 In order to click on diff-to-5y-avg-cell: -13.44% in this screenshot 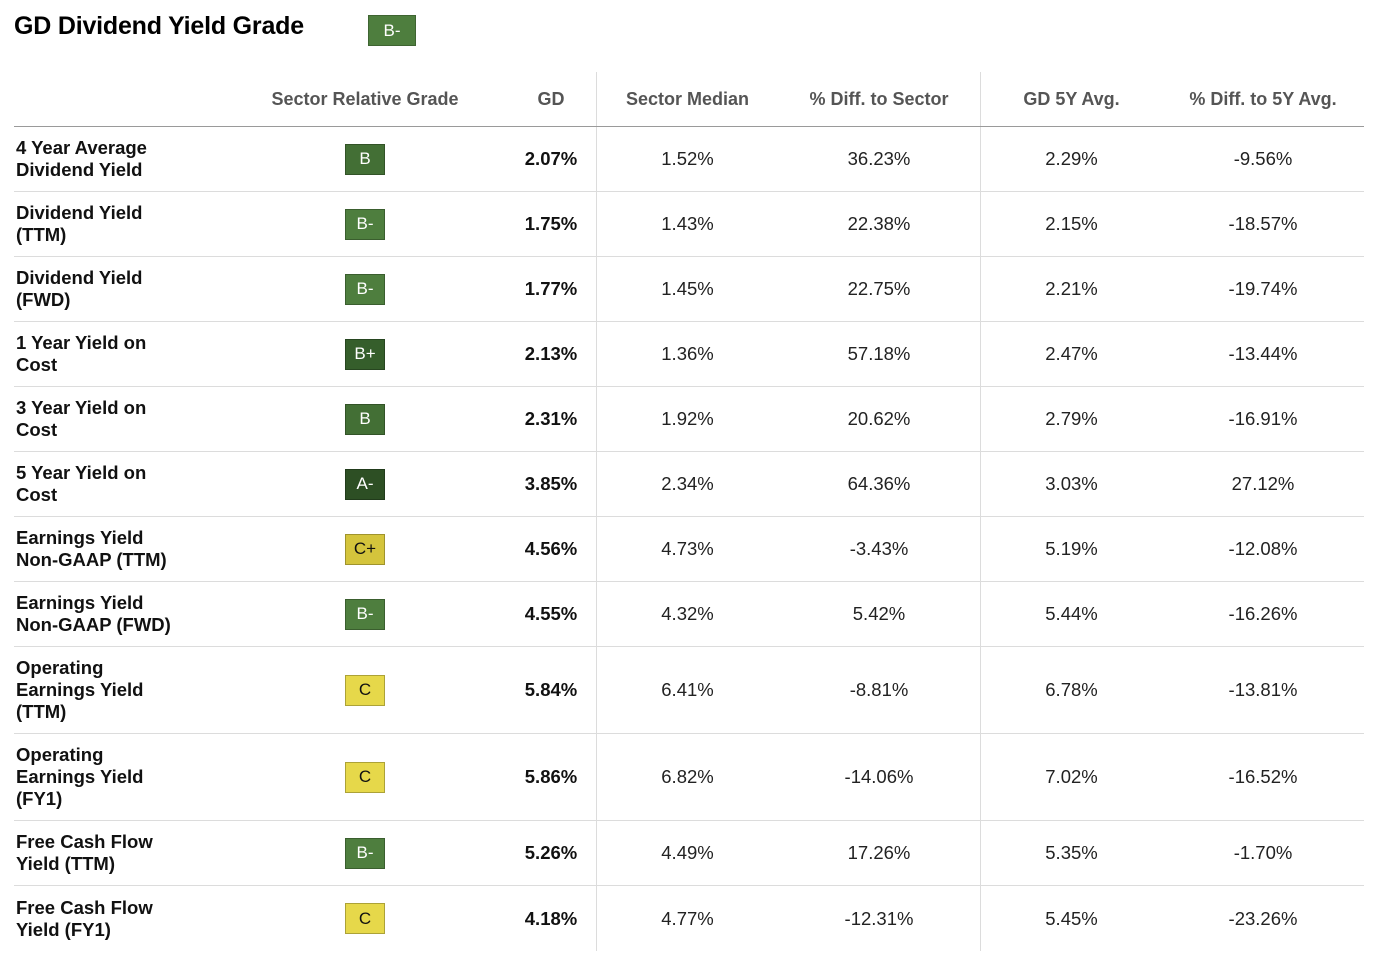, I will do `click(1263, 353)`.